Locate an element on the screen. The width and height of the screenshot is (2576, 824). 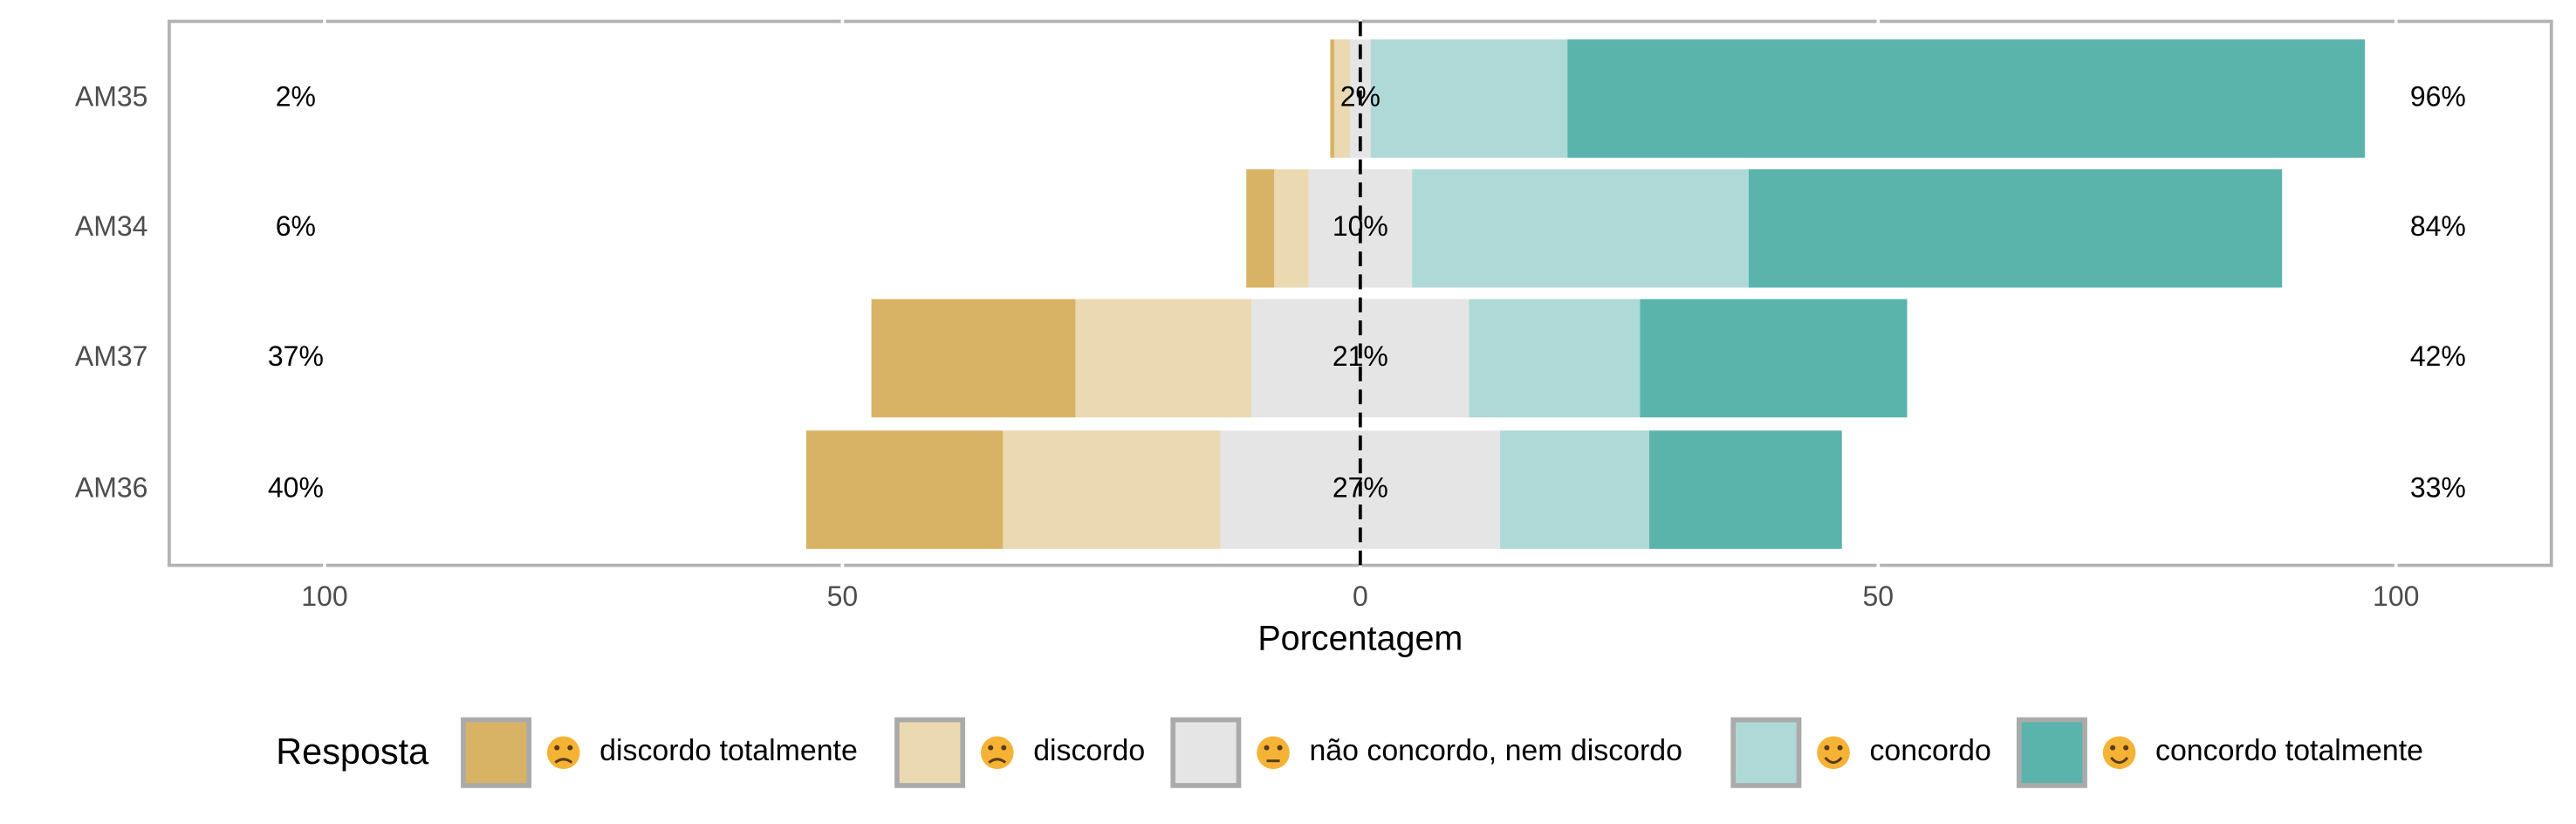
neutral-label: 27% is located at coordinates (1361, 488).